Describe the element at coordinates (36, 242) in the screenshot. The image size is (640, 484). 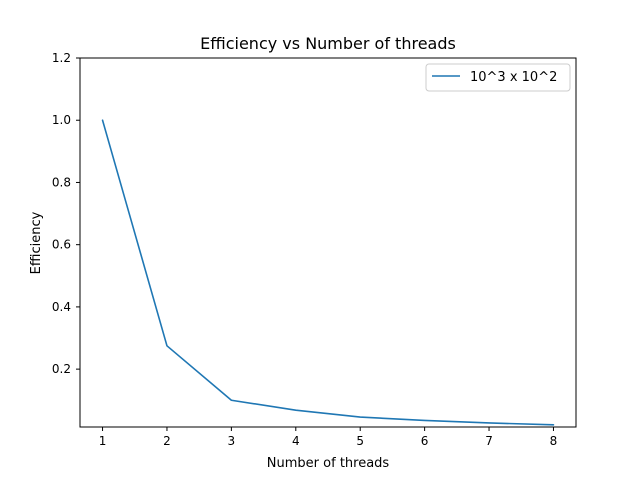
I see `y-axis-label: Efficiency` at that location.